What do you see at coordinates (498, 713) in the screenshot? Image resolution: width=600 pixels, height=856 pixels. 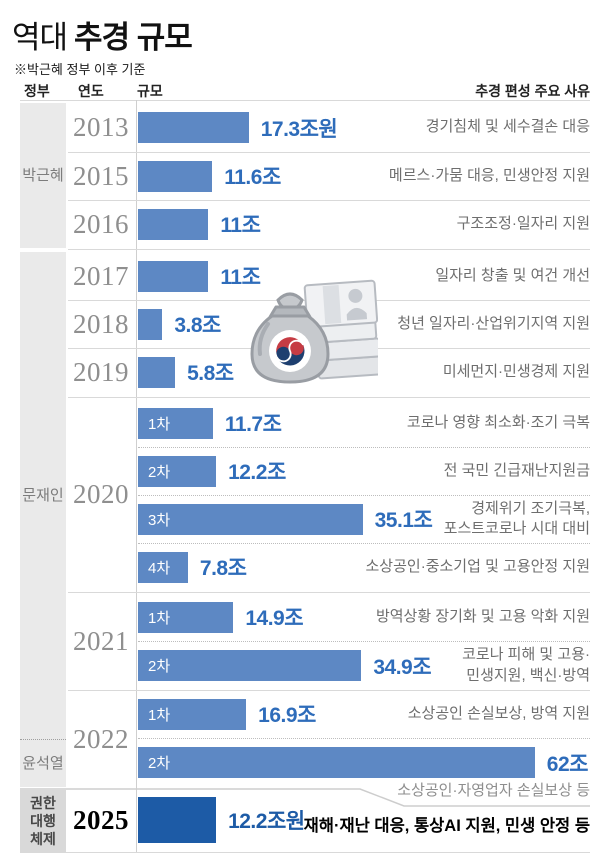 I see `reason-label: 소상공인 손실보상, 방역 지원` at bounding box center [498, 713].